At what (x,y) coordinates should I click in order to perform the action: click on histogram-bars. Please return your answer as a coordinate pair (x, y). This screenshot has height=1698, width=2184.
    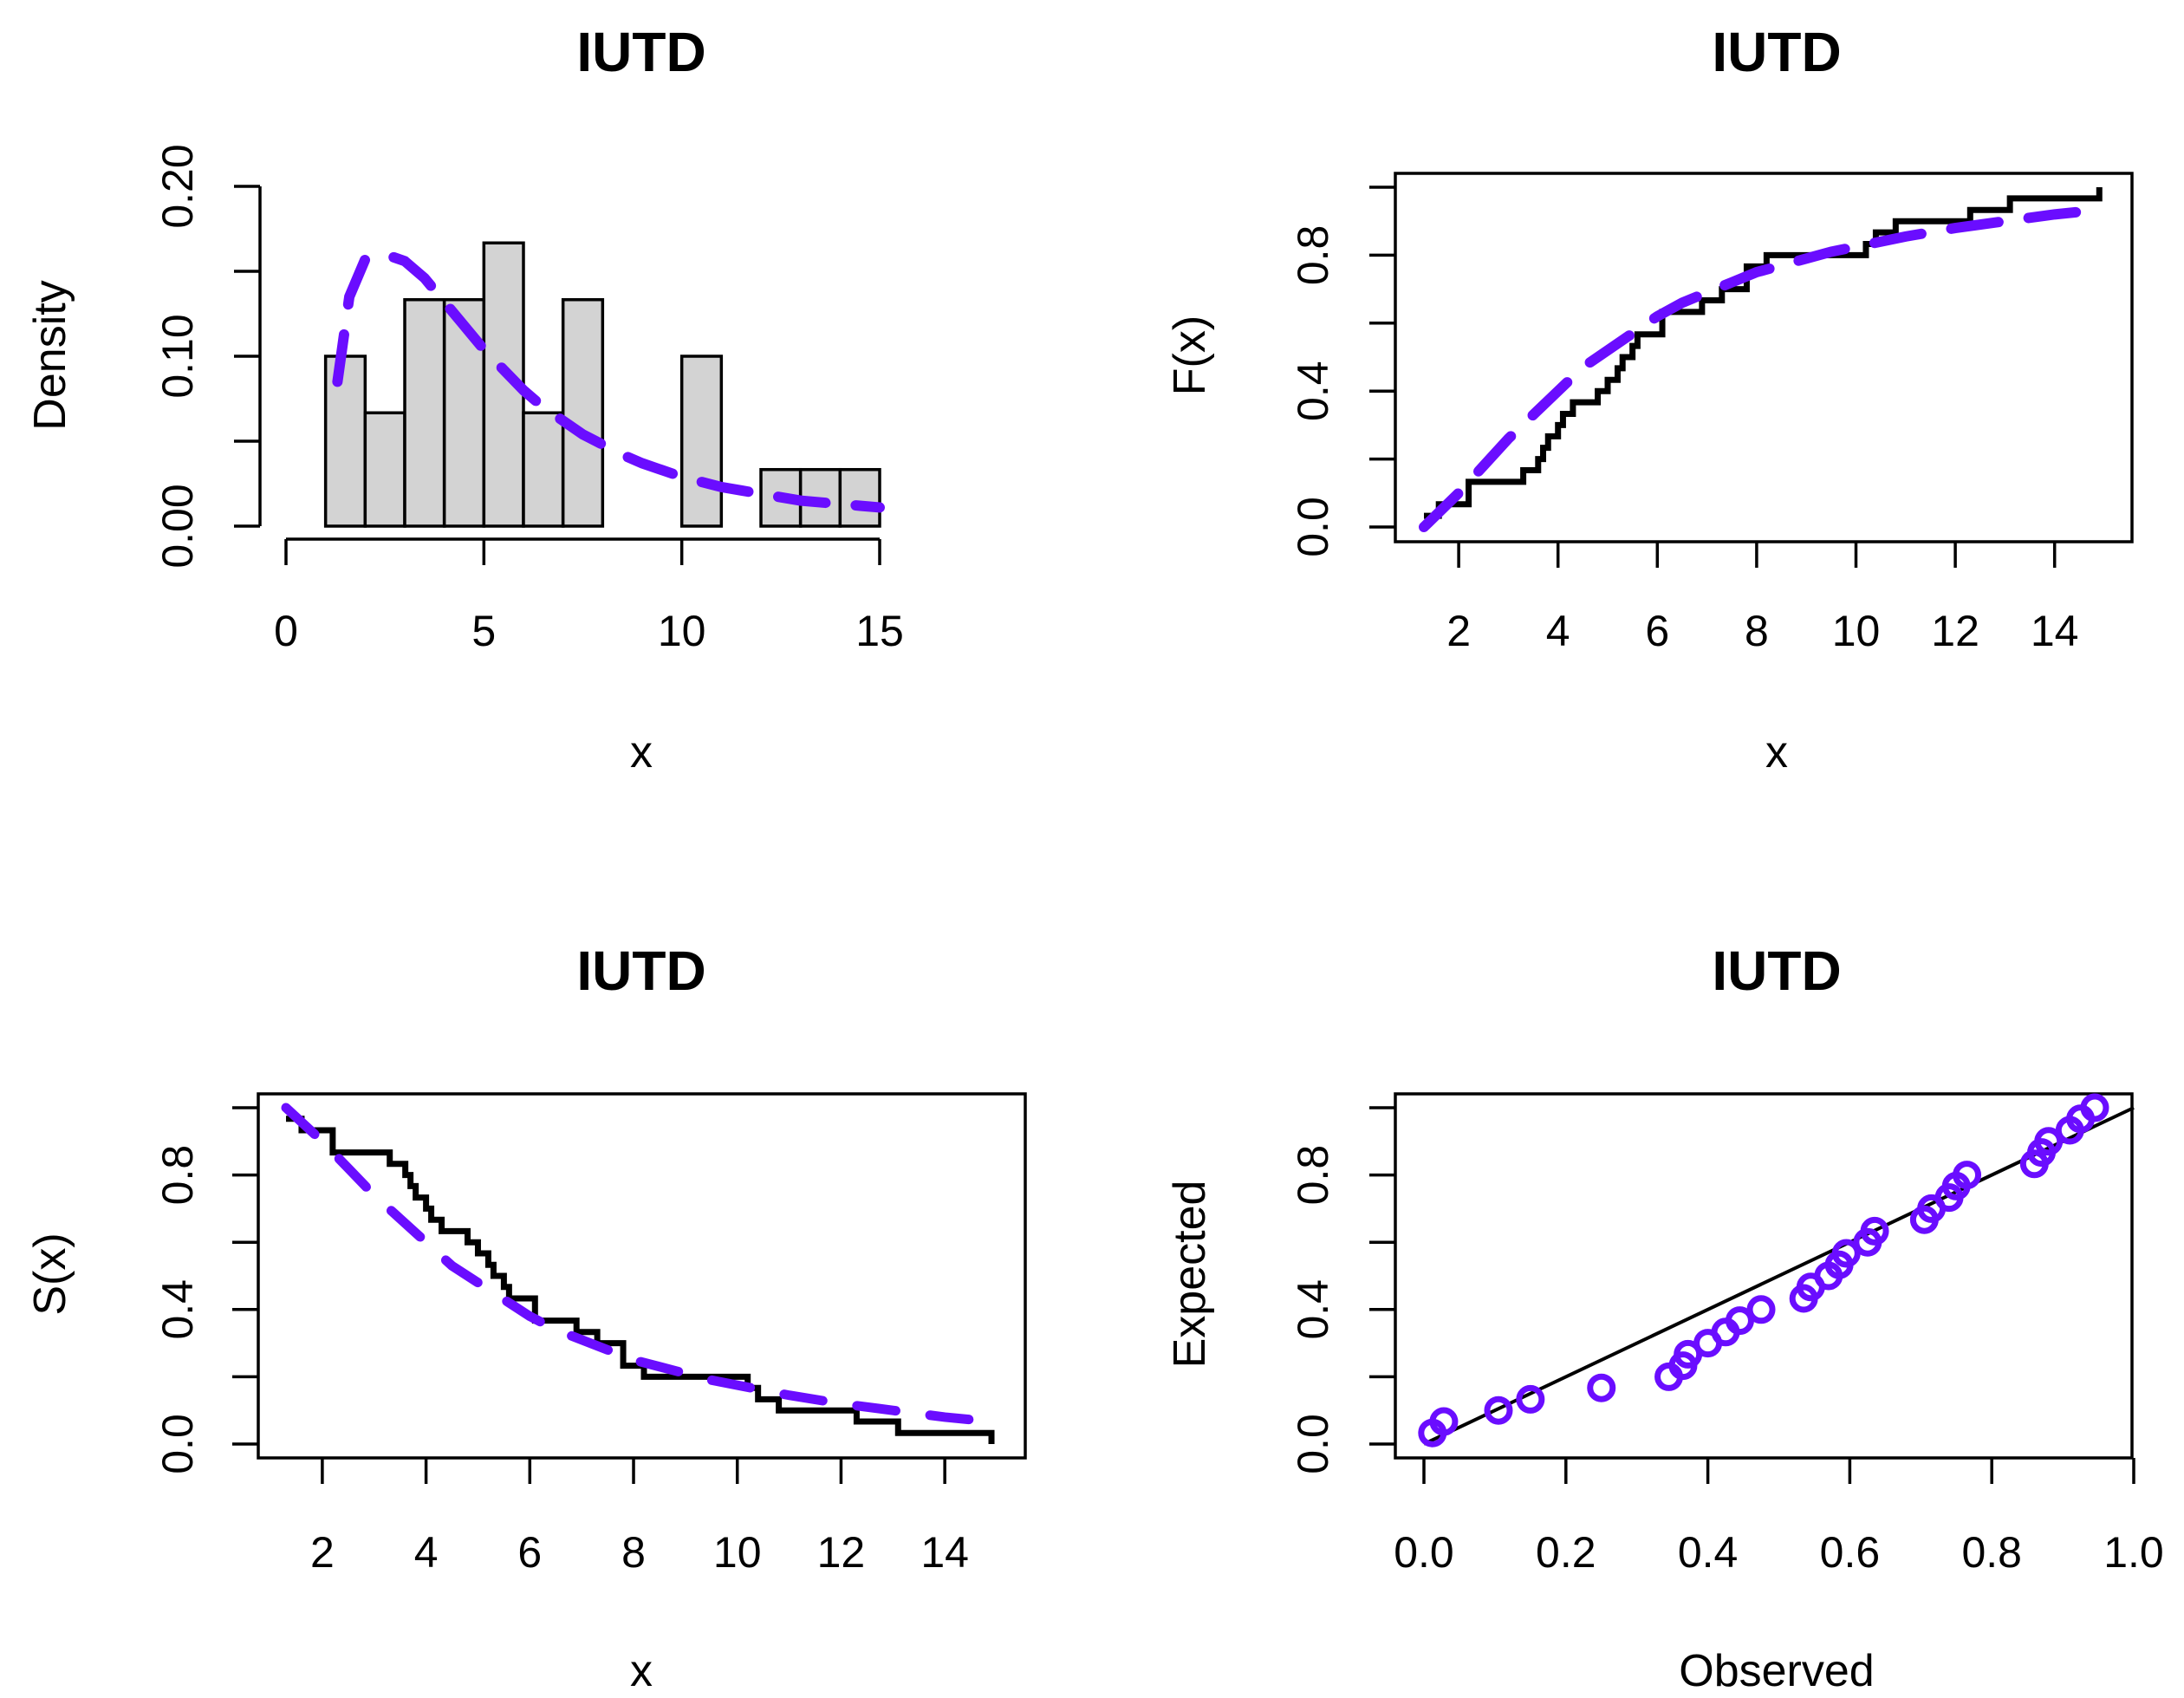
    Looking at the image, I should click on (602, 384).